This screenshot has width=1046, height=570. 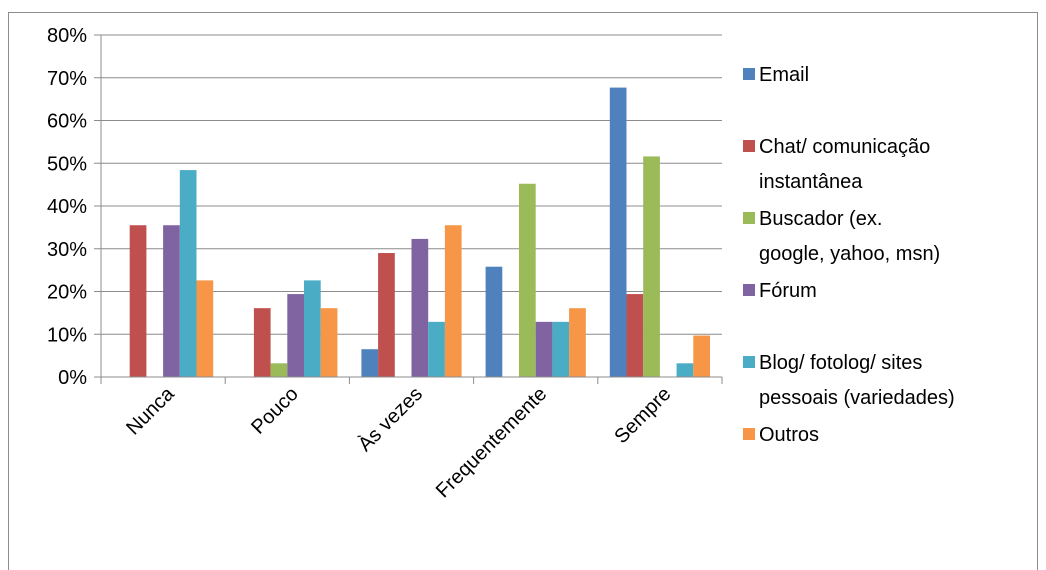 I want to click on legend-label: pessoais (variedades), so click(x=857, y=398).